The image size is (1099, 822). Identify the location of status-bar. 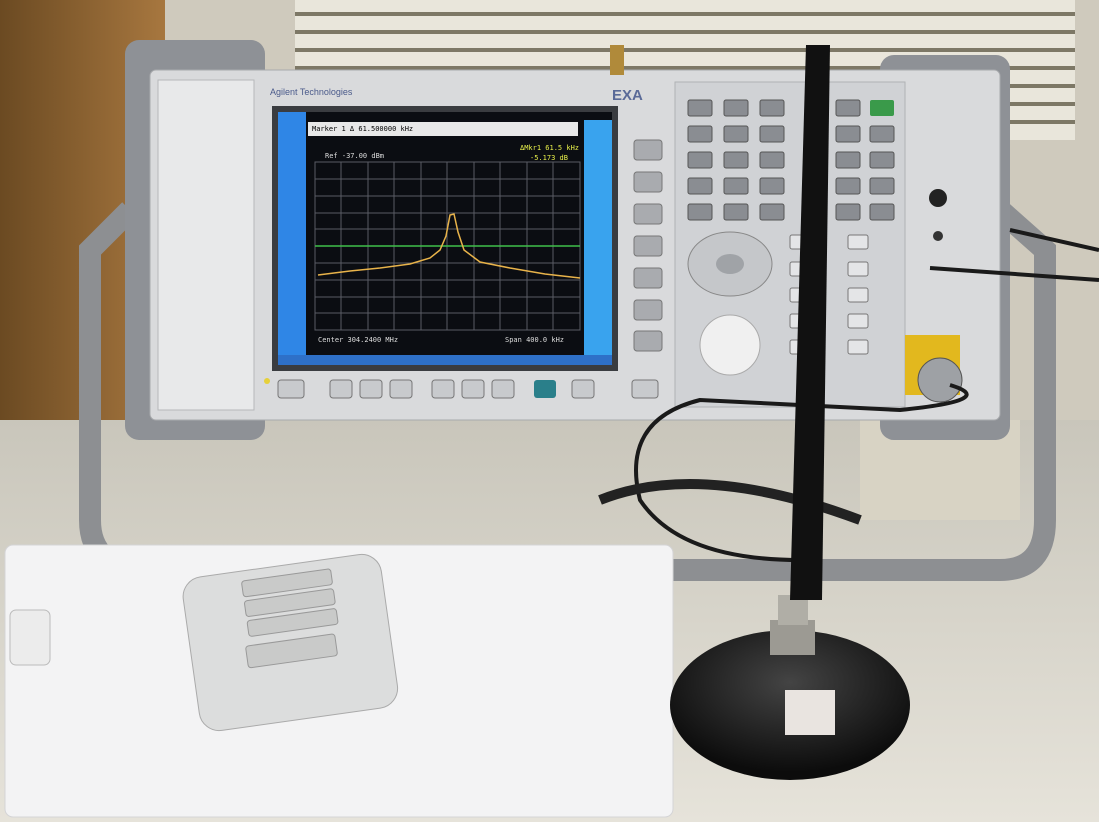
(443, 129).